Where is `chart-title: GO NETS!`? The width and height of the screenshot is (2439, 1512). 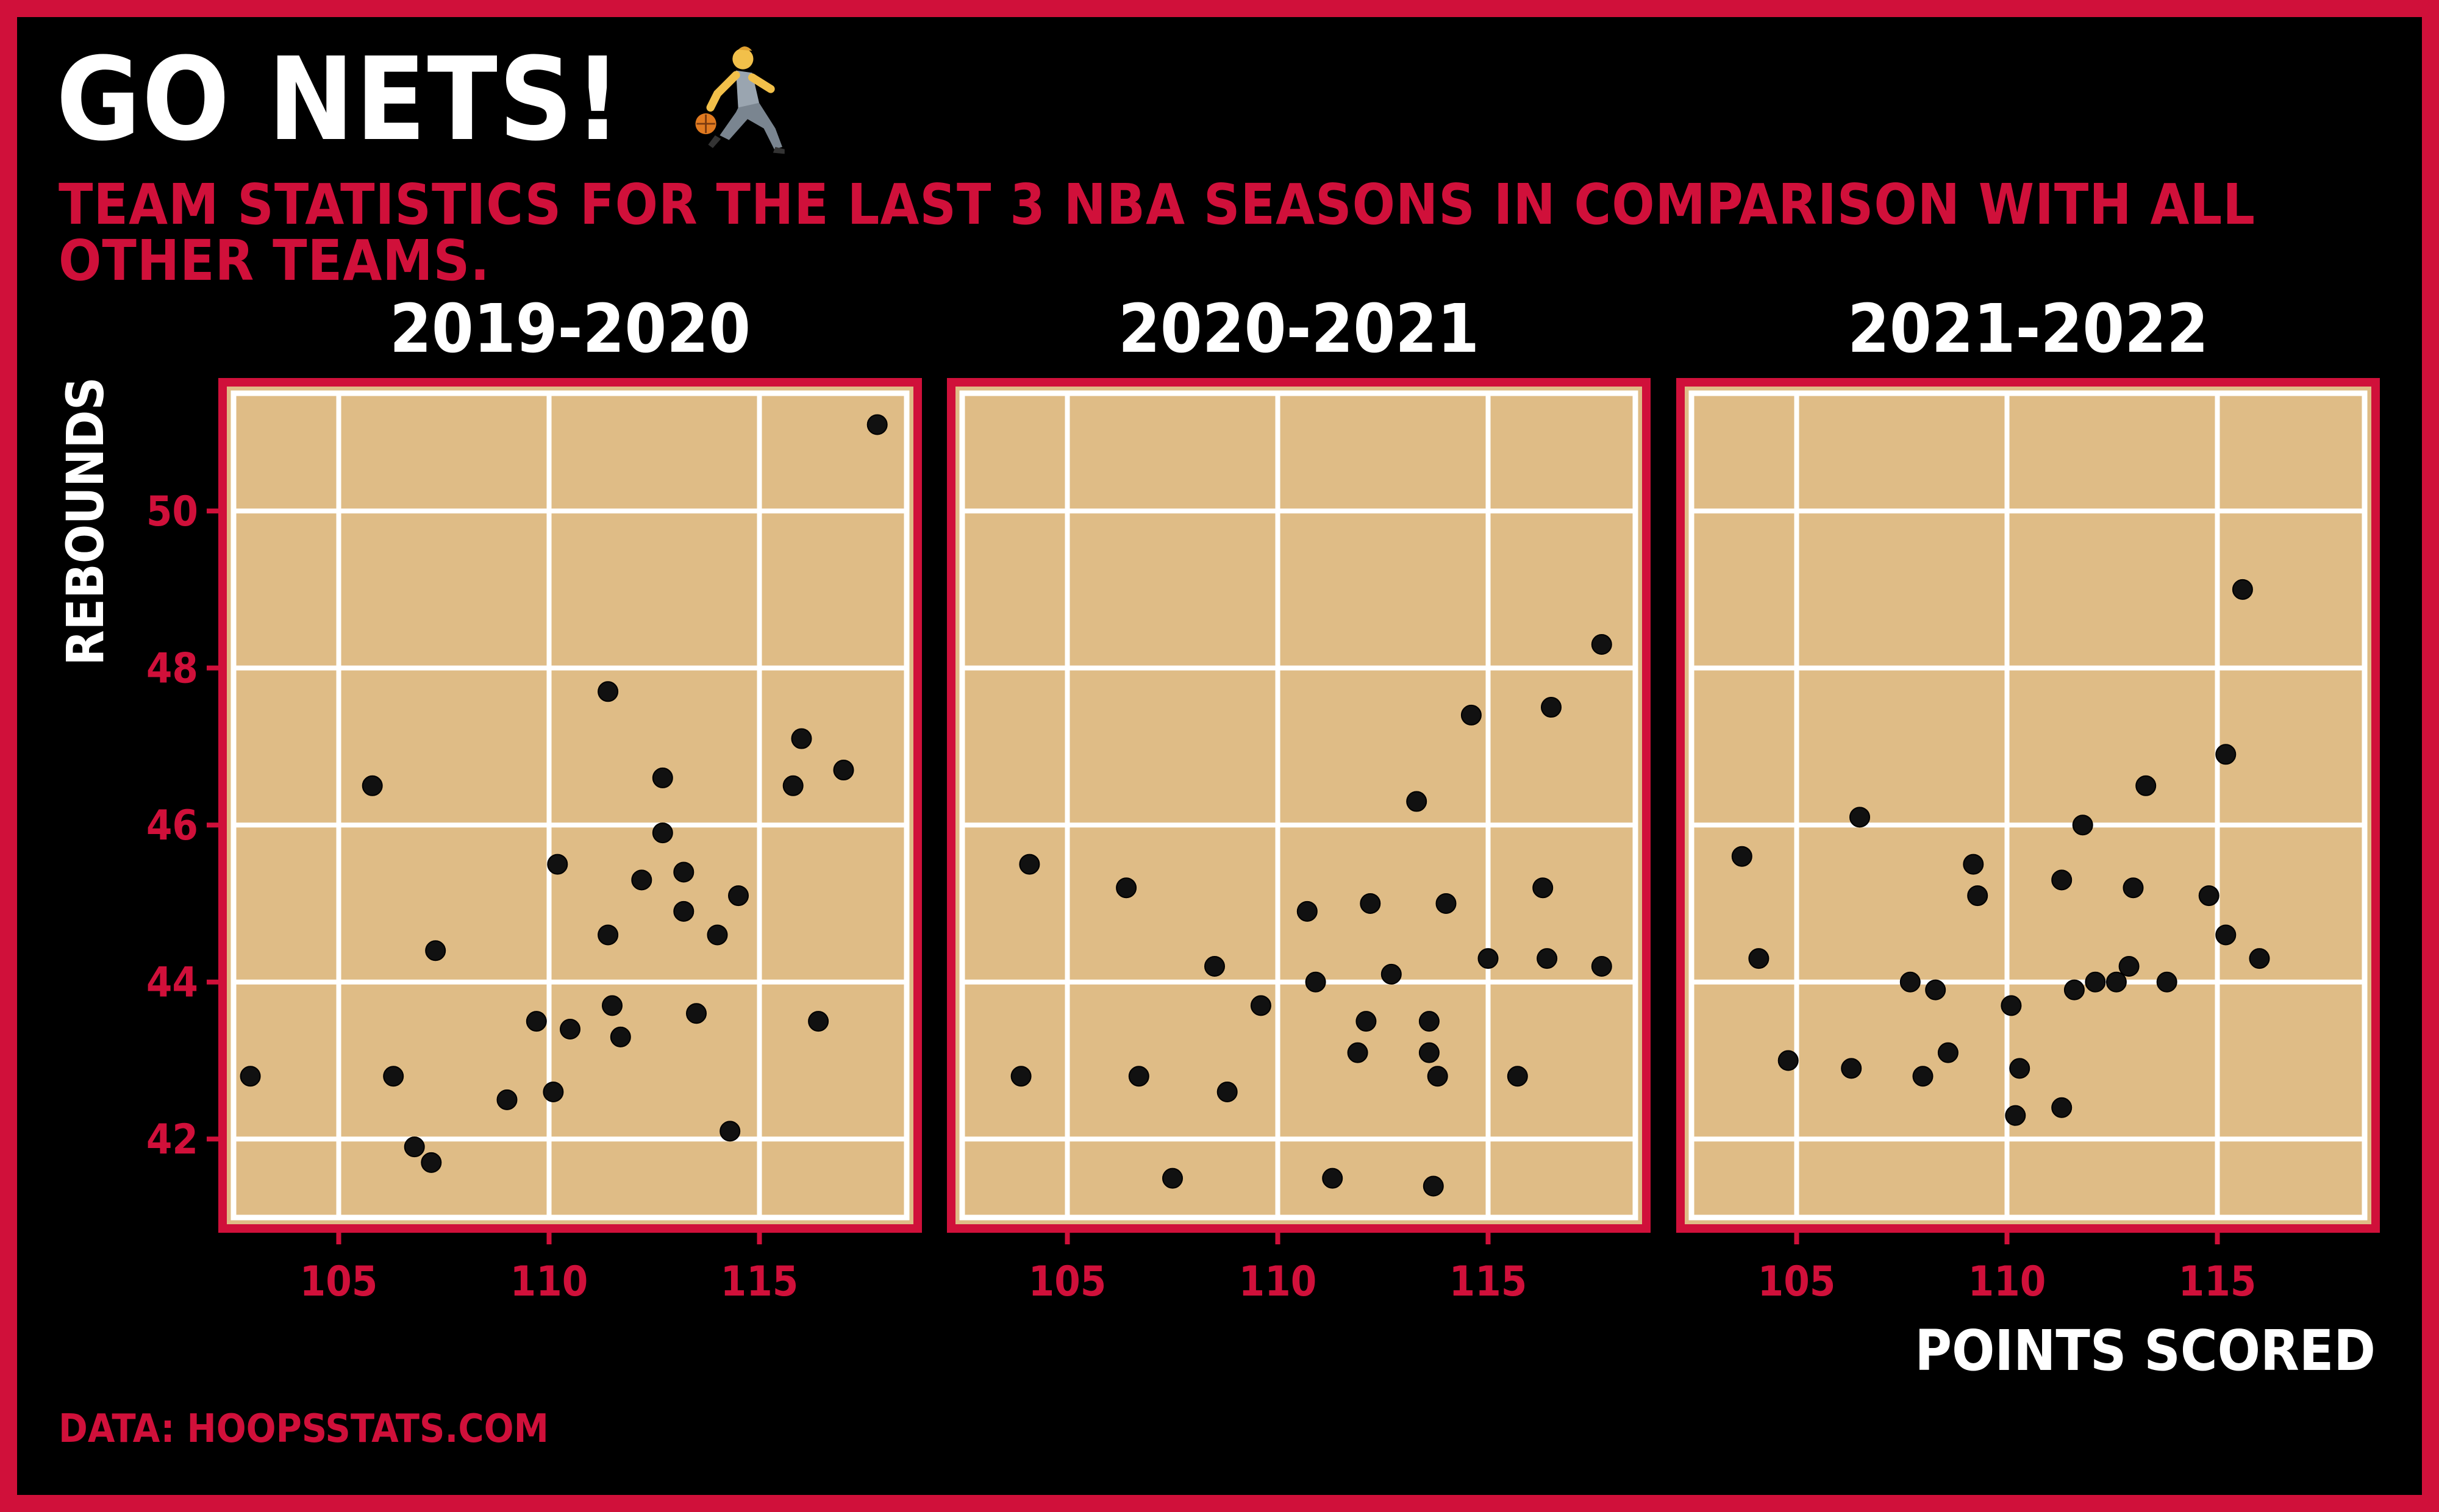 chart-title: GO NETS! is located at coordinates (425, 101).